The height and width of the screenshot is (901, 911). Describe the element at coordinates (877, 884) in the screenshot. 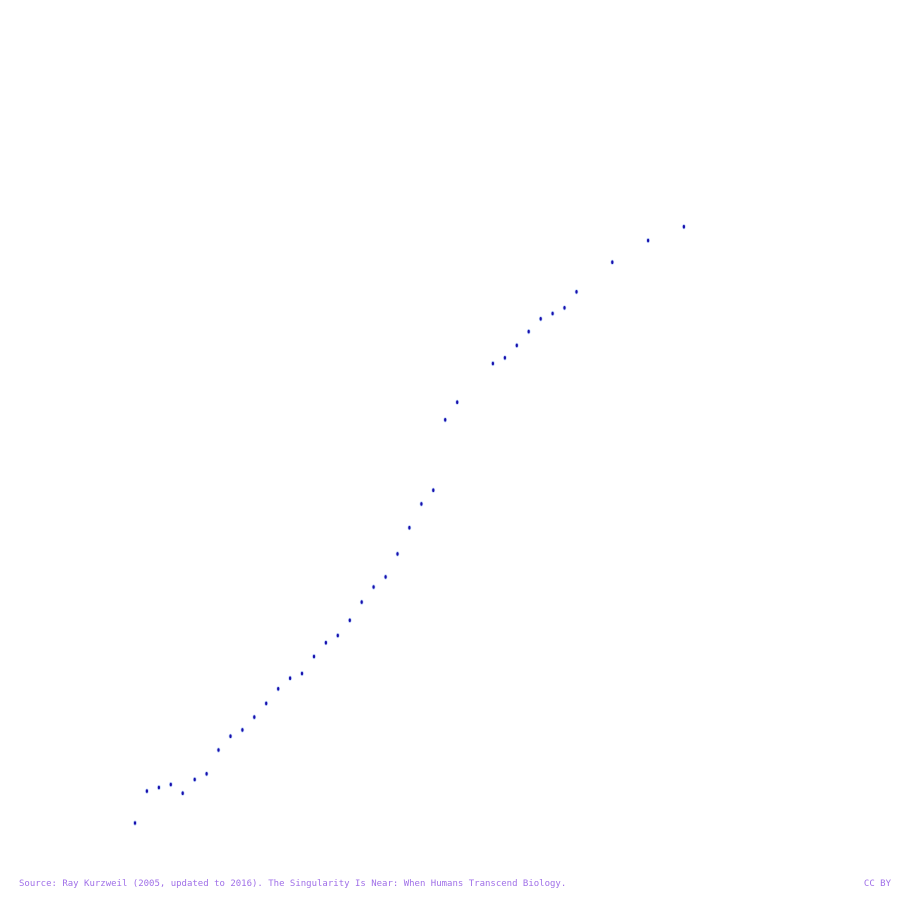

I see `license-link: CC BY` at that location.